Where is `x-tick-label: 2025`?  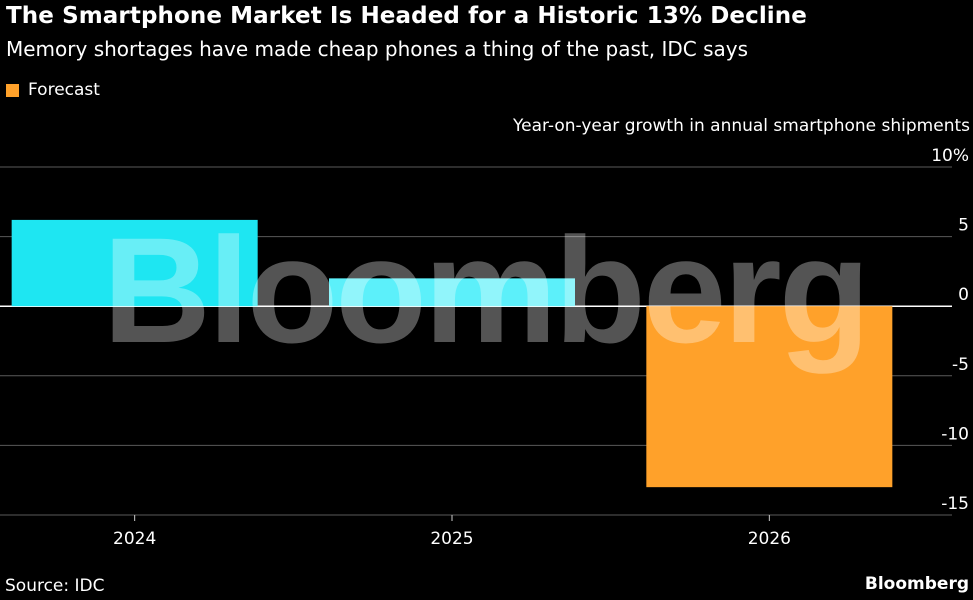
x-tick-label: 2025 is located at coordinates (451, 539).